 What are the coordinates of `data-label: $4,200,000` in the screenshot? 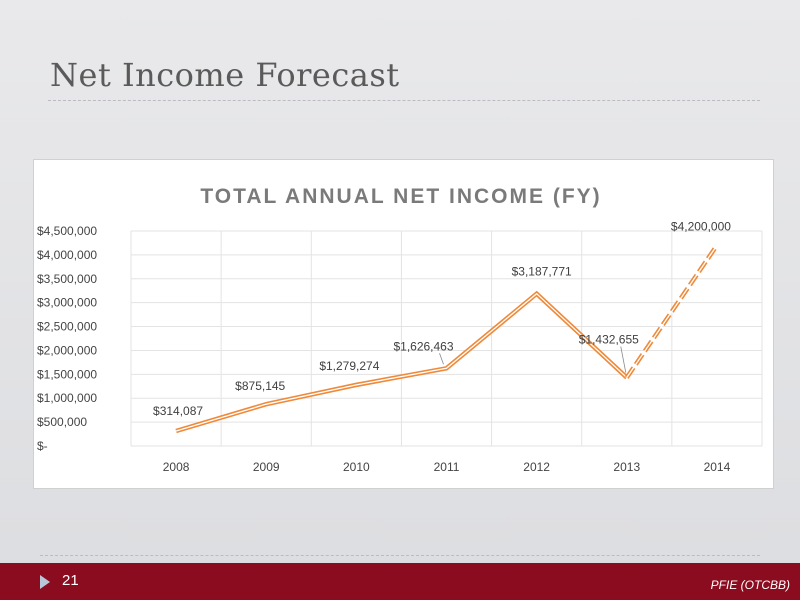 It's located at (701, 226).